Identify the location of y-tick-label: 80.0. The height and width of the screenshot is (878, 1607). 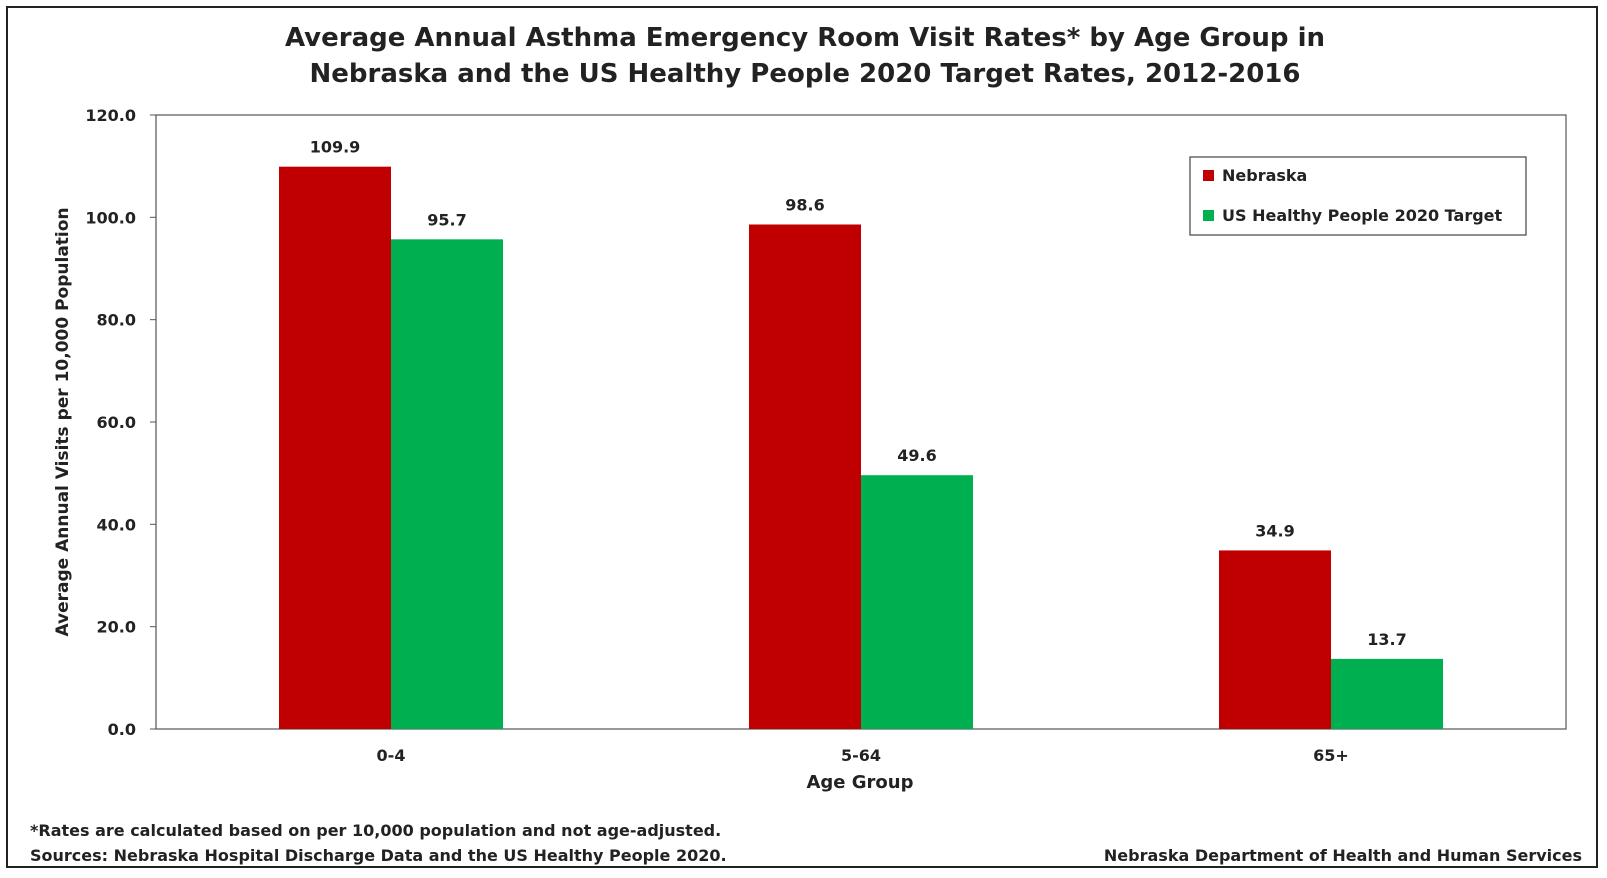
(116, 320).